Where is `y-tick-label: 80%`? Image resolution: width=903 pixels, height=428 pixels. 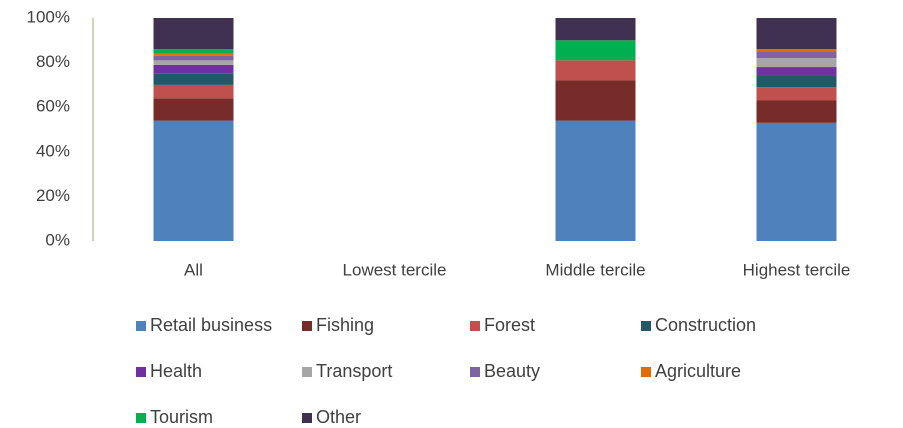
y-tick-label: 80% is located at coordinates (53, 61).